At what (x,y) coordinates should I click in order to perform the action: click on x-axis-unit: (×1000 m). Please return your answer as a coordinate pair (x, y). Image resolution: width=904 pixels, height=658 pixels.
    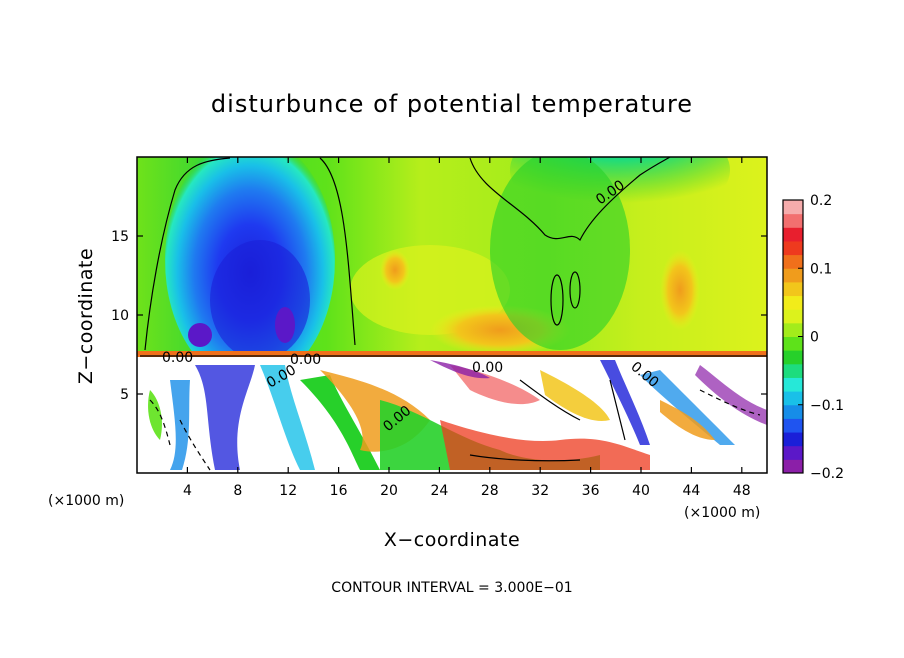
    Looking at the image, I should click on (722, 513).